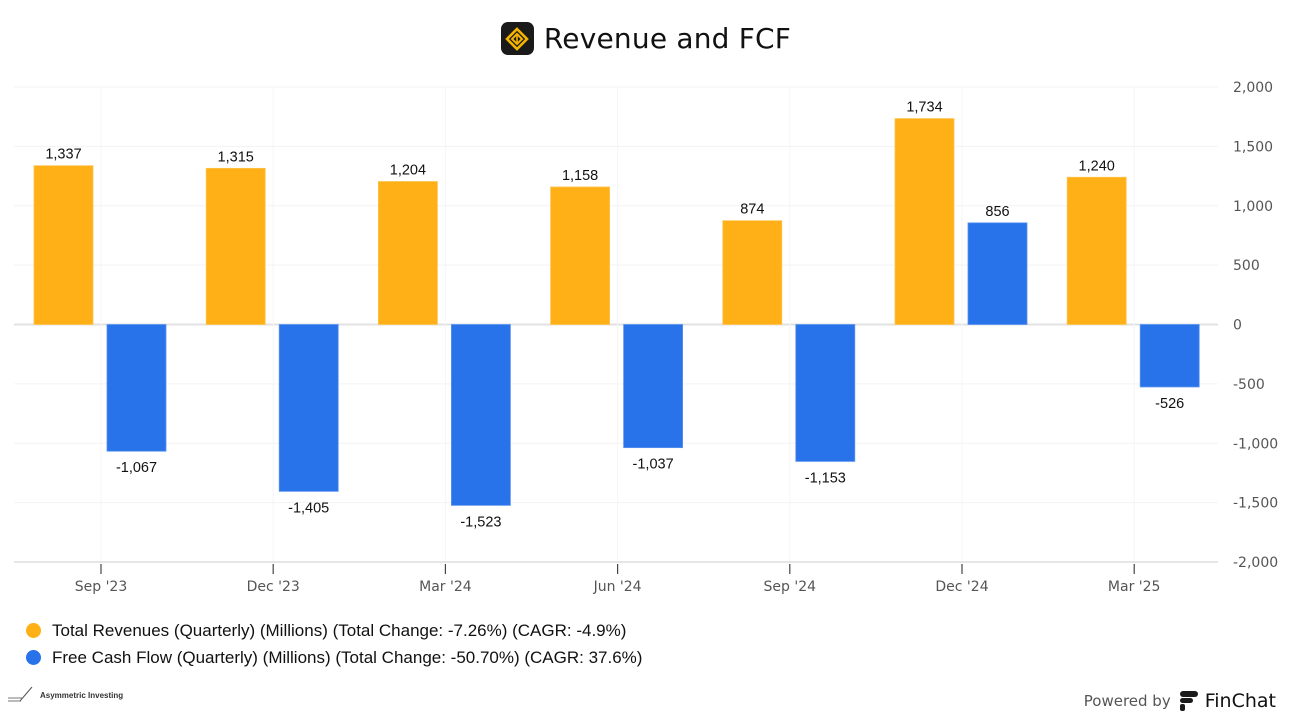 The width and height of the screenshot is (1292, 727). What do you see at coordinates (20, 694) in the screenshot?
I see `asymmetric-investing-logo-icon` at bounding box center [20, 694].